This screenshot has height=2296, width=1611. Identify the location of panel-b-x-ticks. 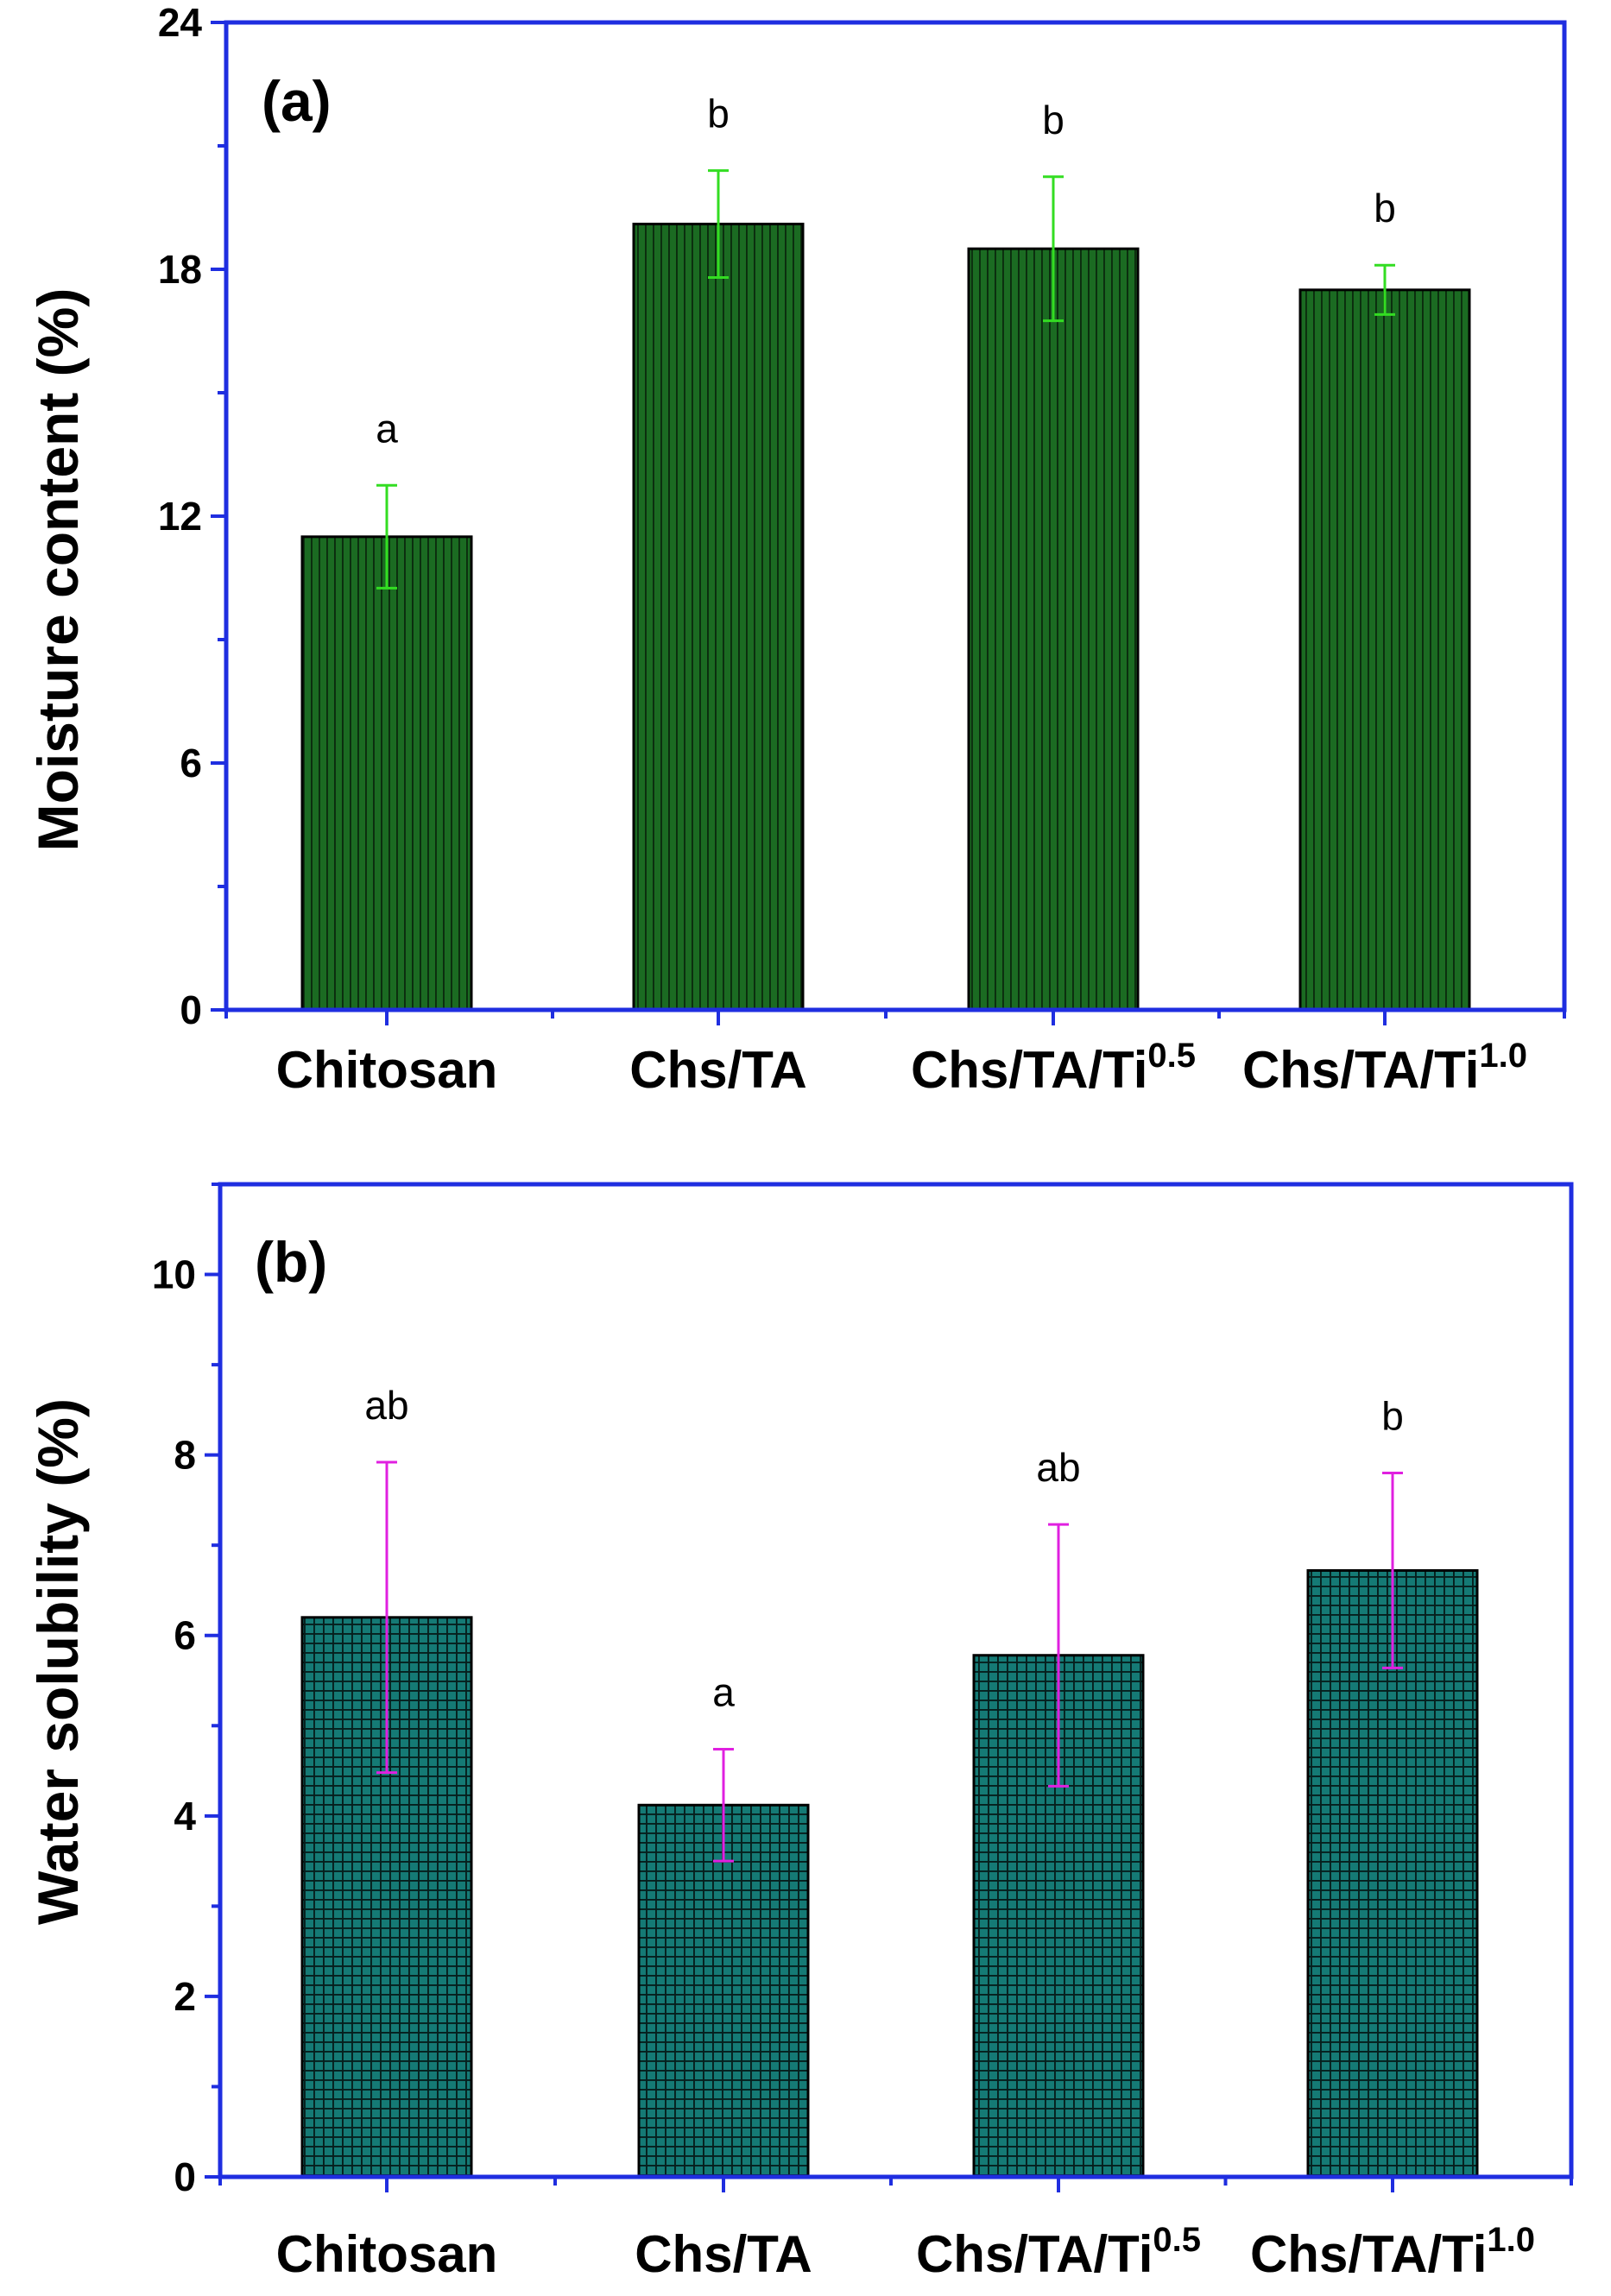
(895, 2184).